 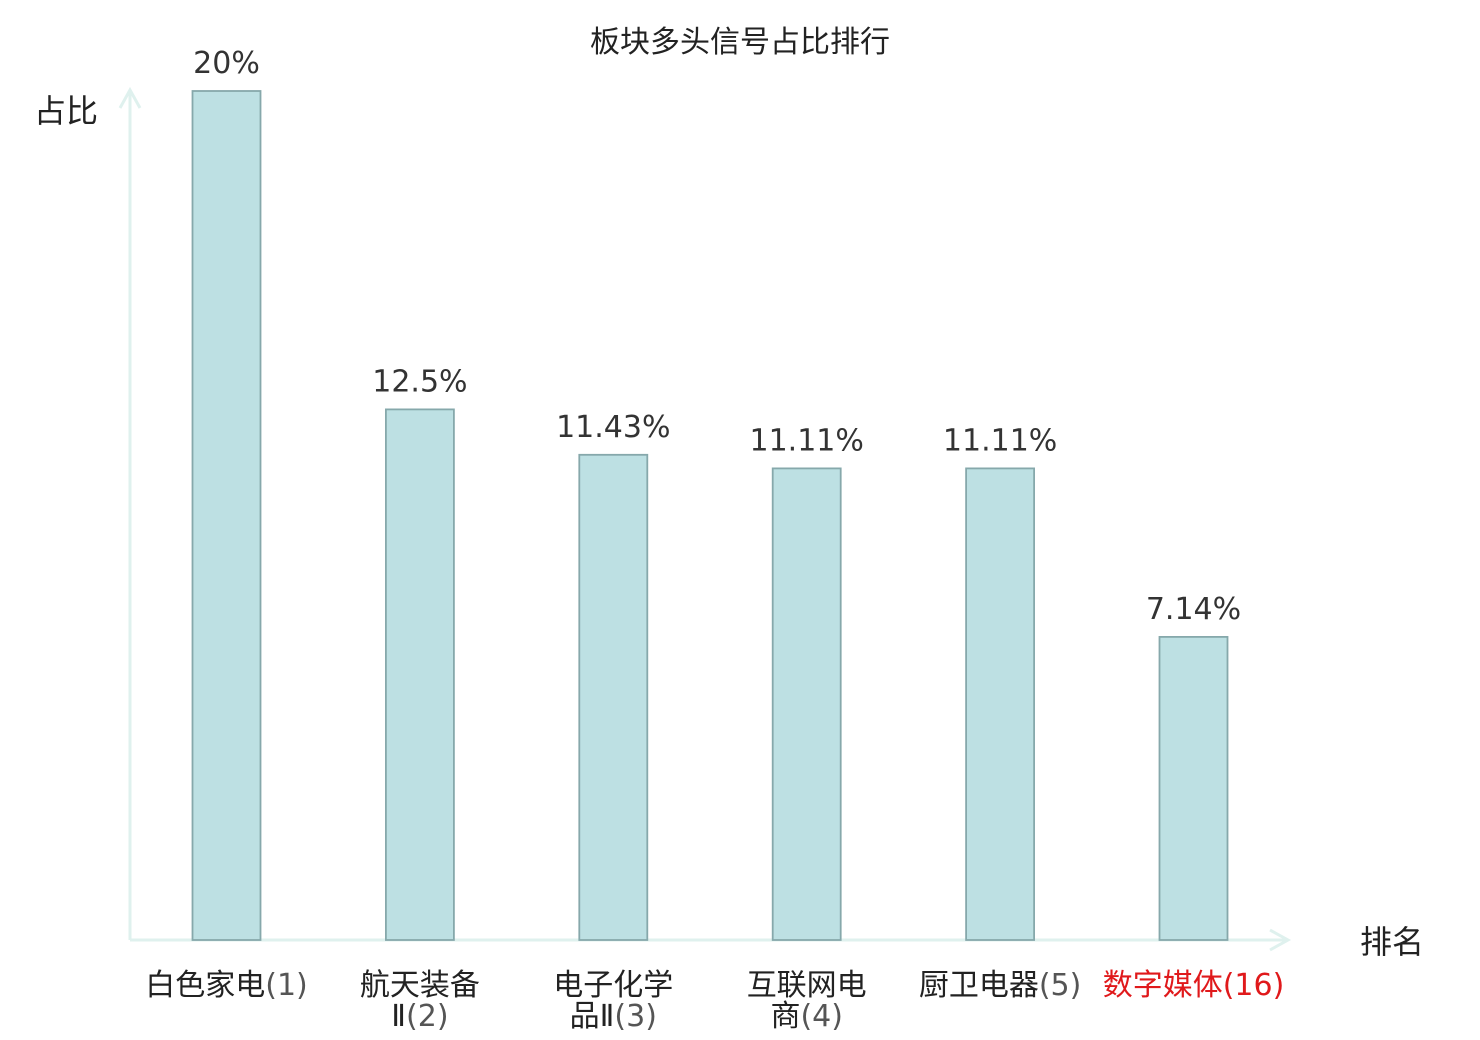 I want to click on value-label-2: 12.5%, so click(x=419, y=381).